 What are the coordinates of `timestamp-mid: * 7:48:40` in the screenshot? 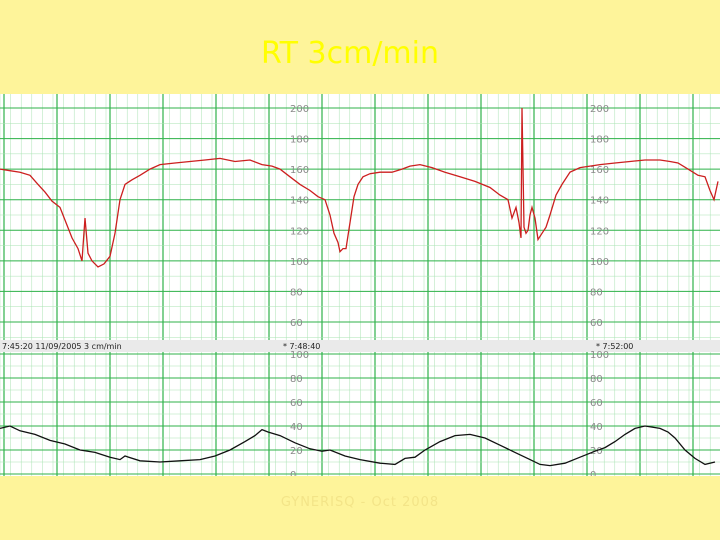 It's located at (301, 346).